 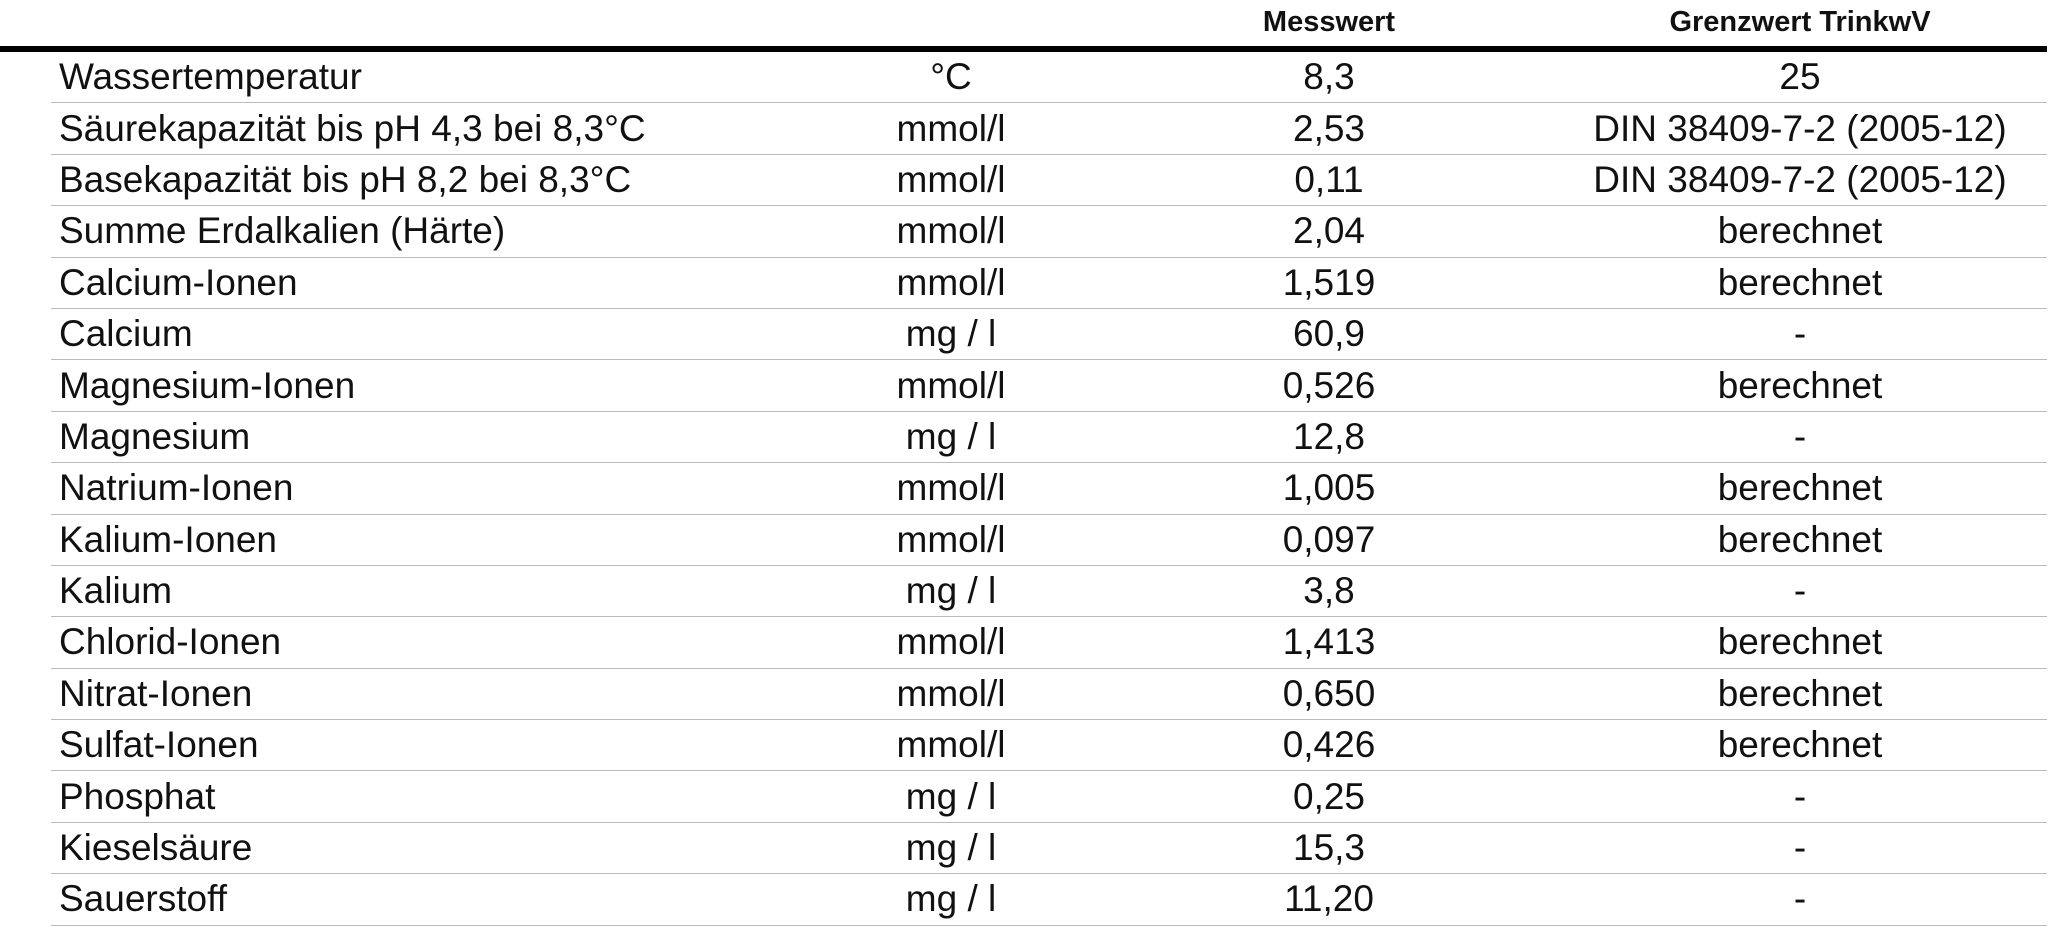 I want to click on table-cell: Phosphat, so click(x=137, y=796).